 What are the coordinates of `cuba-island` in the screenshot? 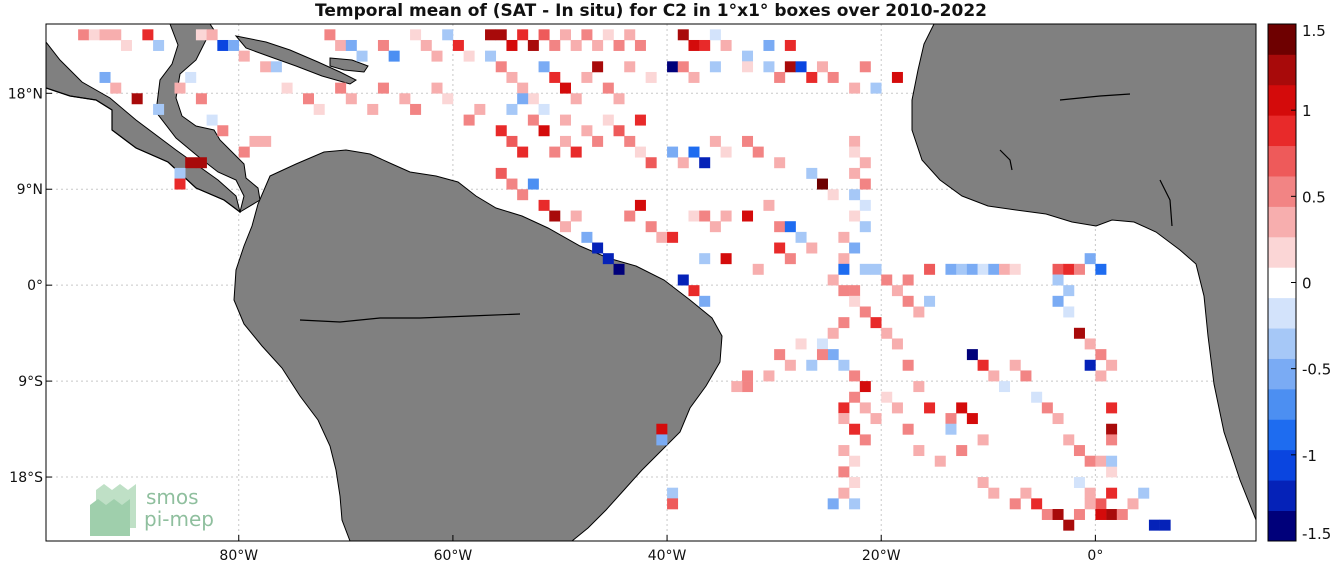 It's located at (295, 60).